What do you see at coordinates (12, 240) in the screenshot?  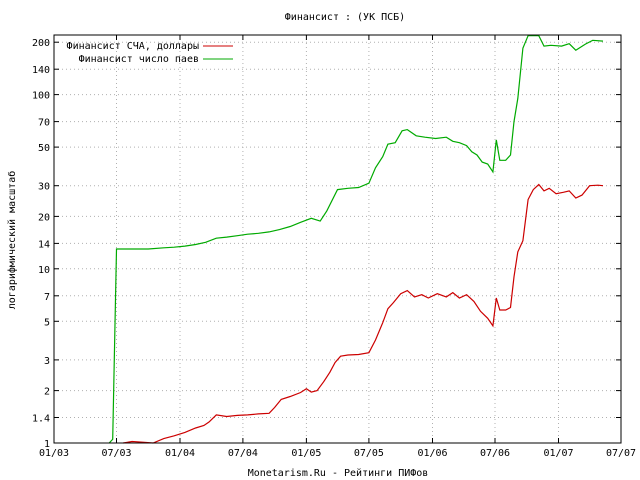 I see `y-axis-label: логарифмический масштаб` at bounding box center [12, 240].